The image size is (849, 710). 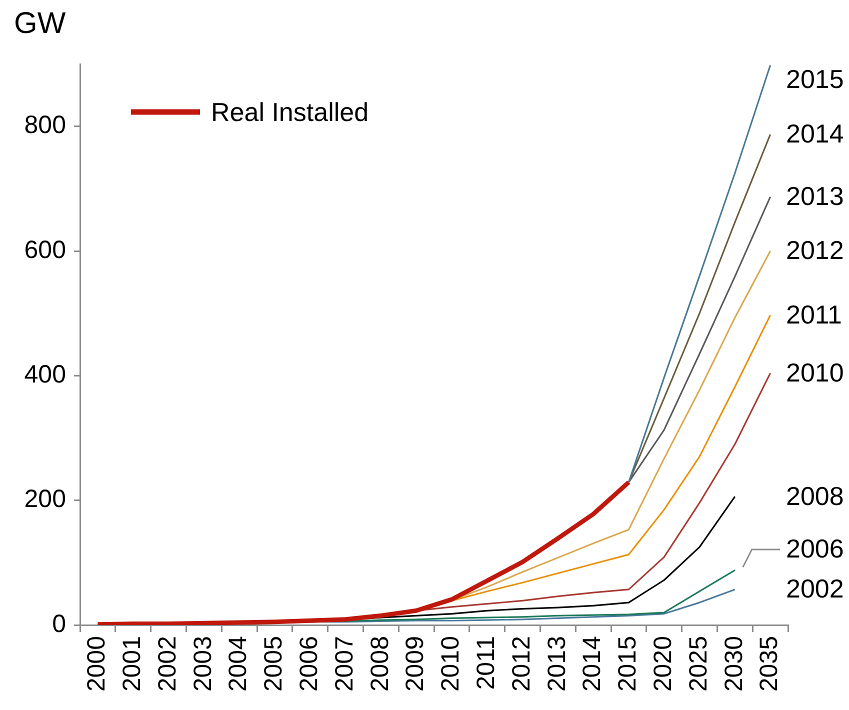 What do you see at coordinates (415, 664) in the screenshot?
I see `x-tick-label: 2009` at bounding box center [415, 664].